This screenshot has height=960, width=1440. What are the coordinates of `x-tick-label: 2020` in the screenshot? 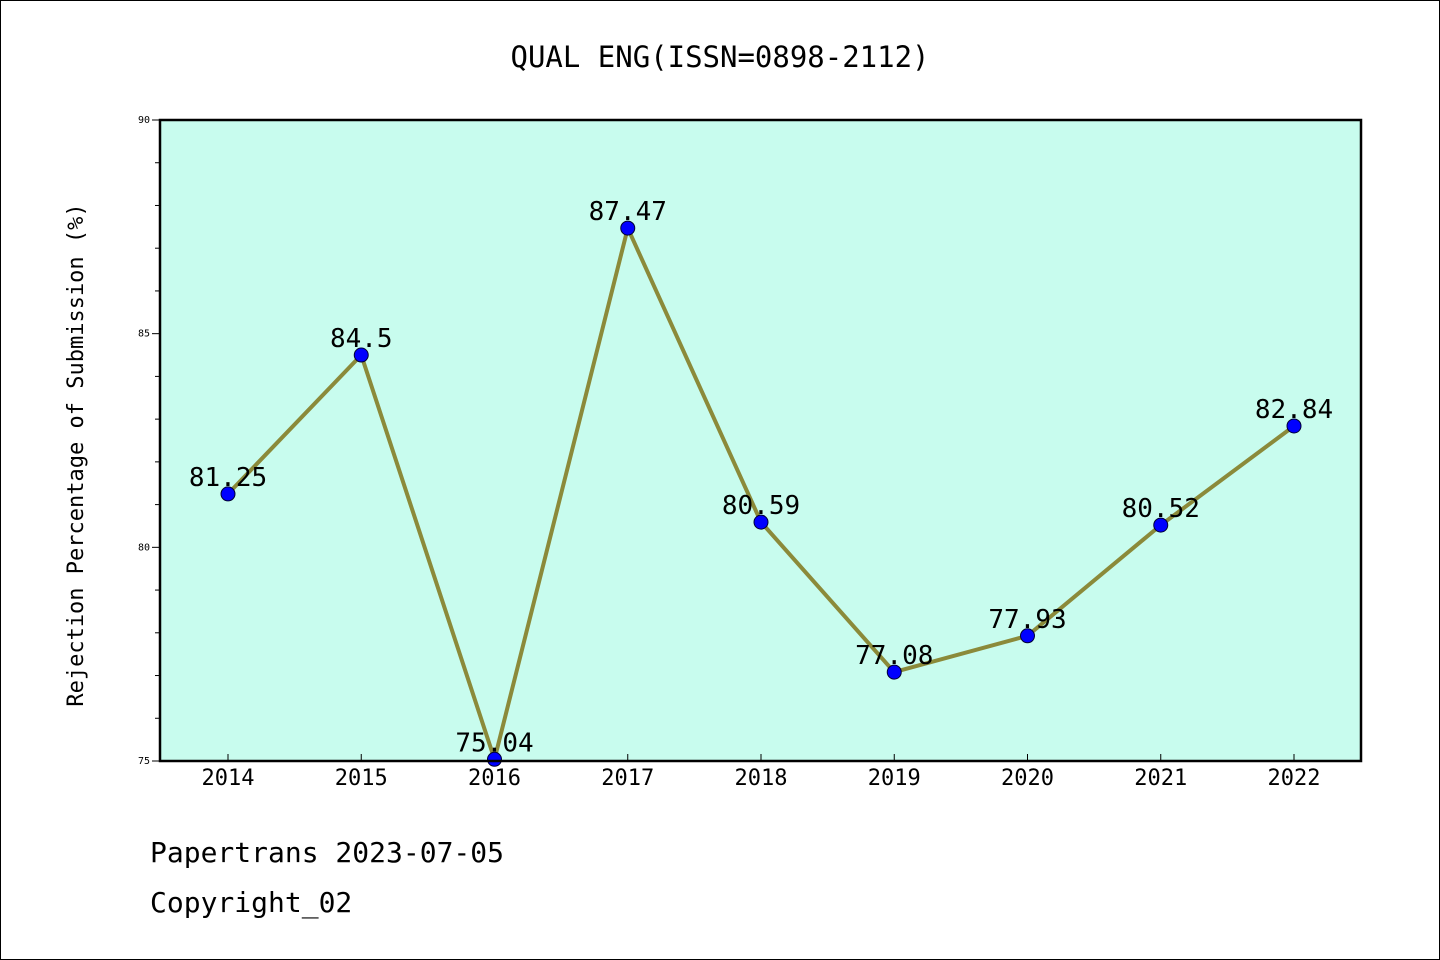 It's located at (1027, 778).